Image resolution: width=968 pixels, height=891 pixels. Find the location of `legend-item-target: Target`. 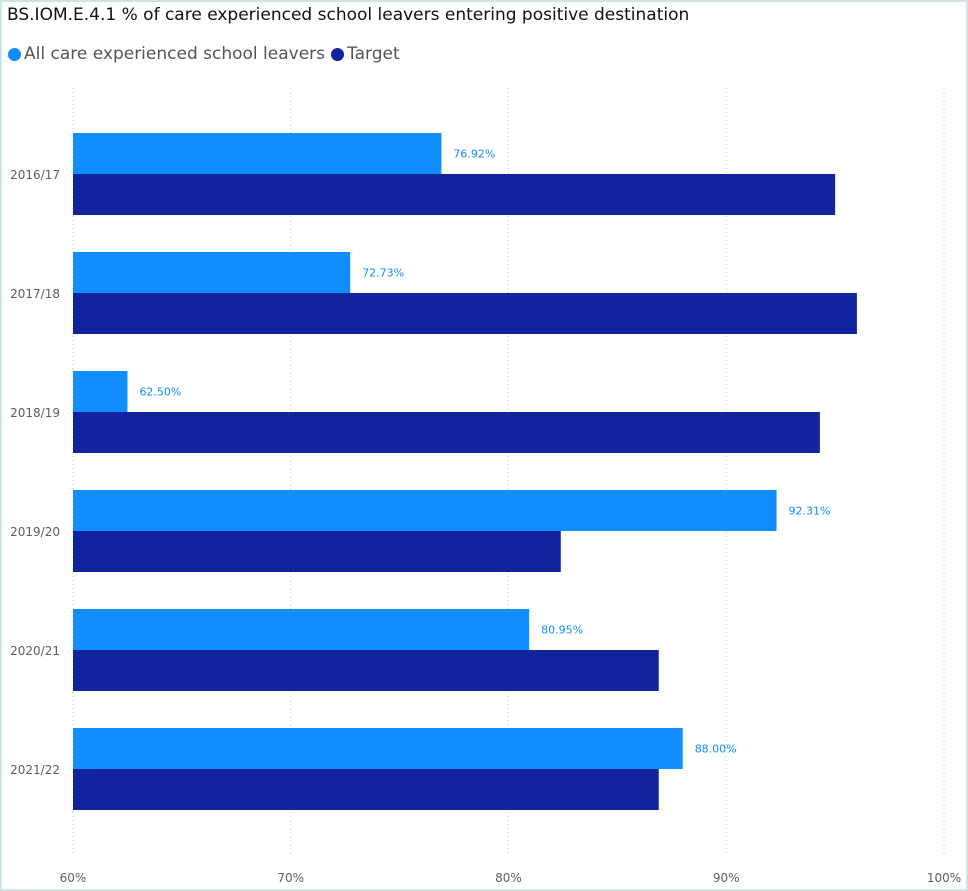

legend-item-target: Target is located at coordinates (365, 54).